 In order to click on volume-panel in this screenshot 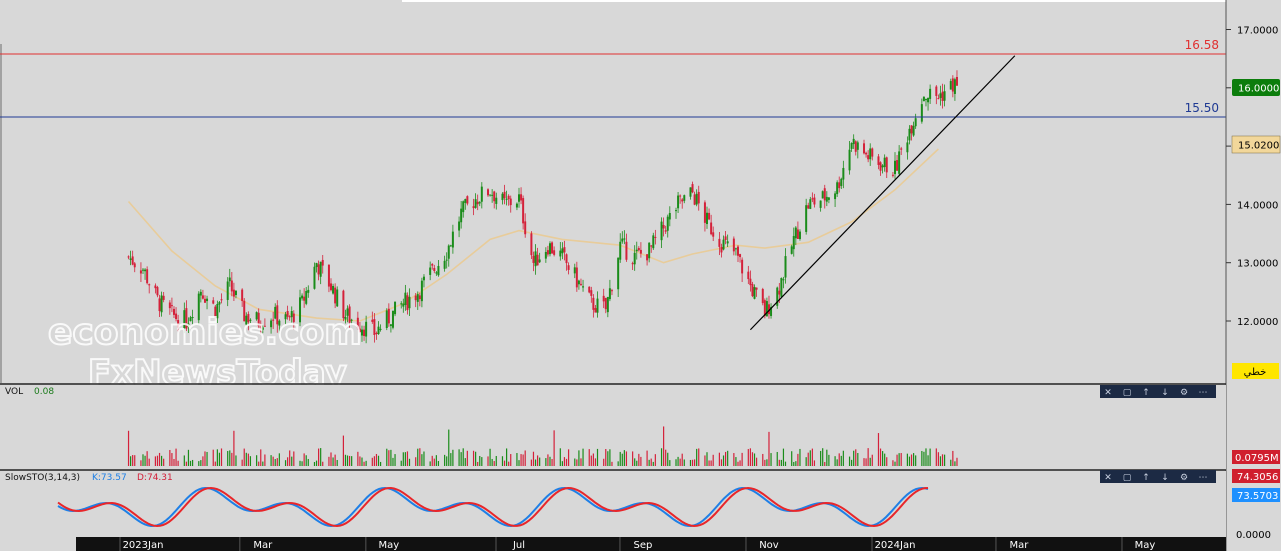, I will do `click(613, 427)`.